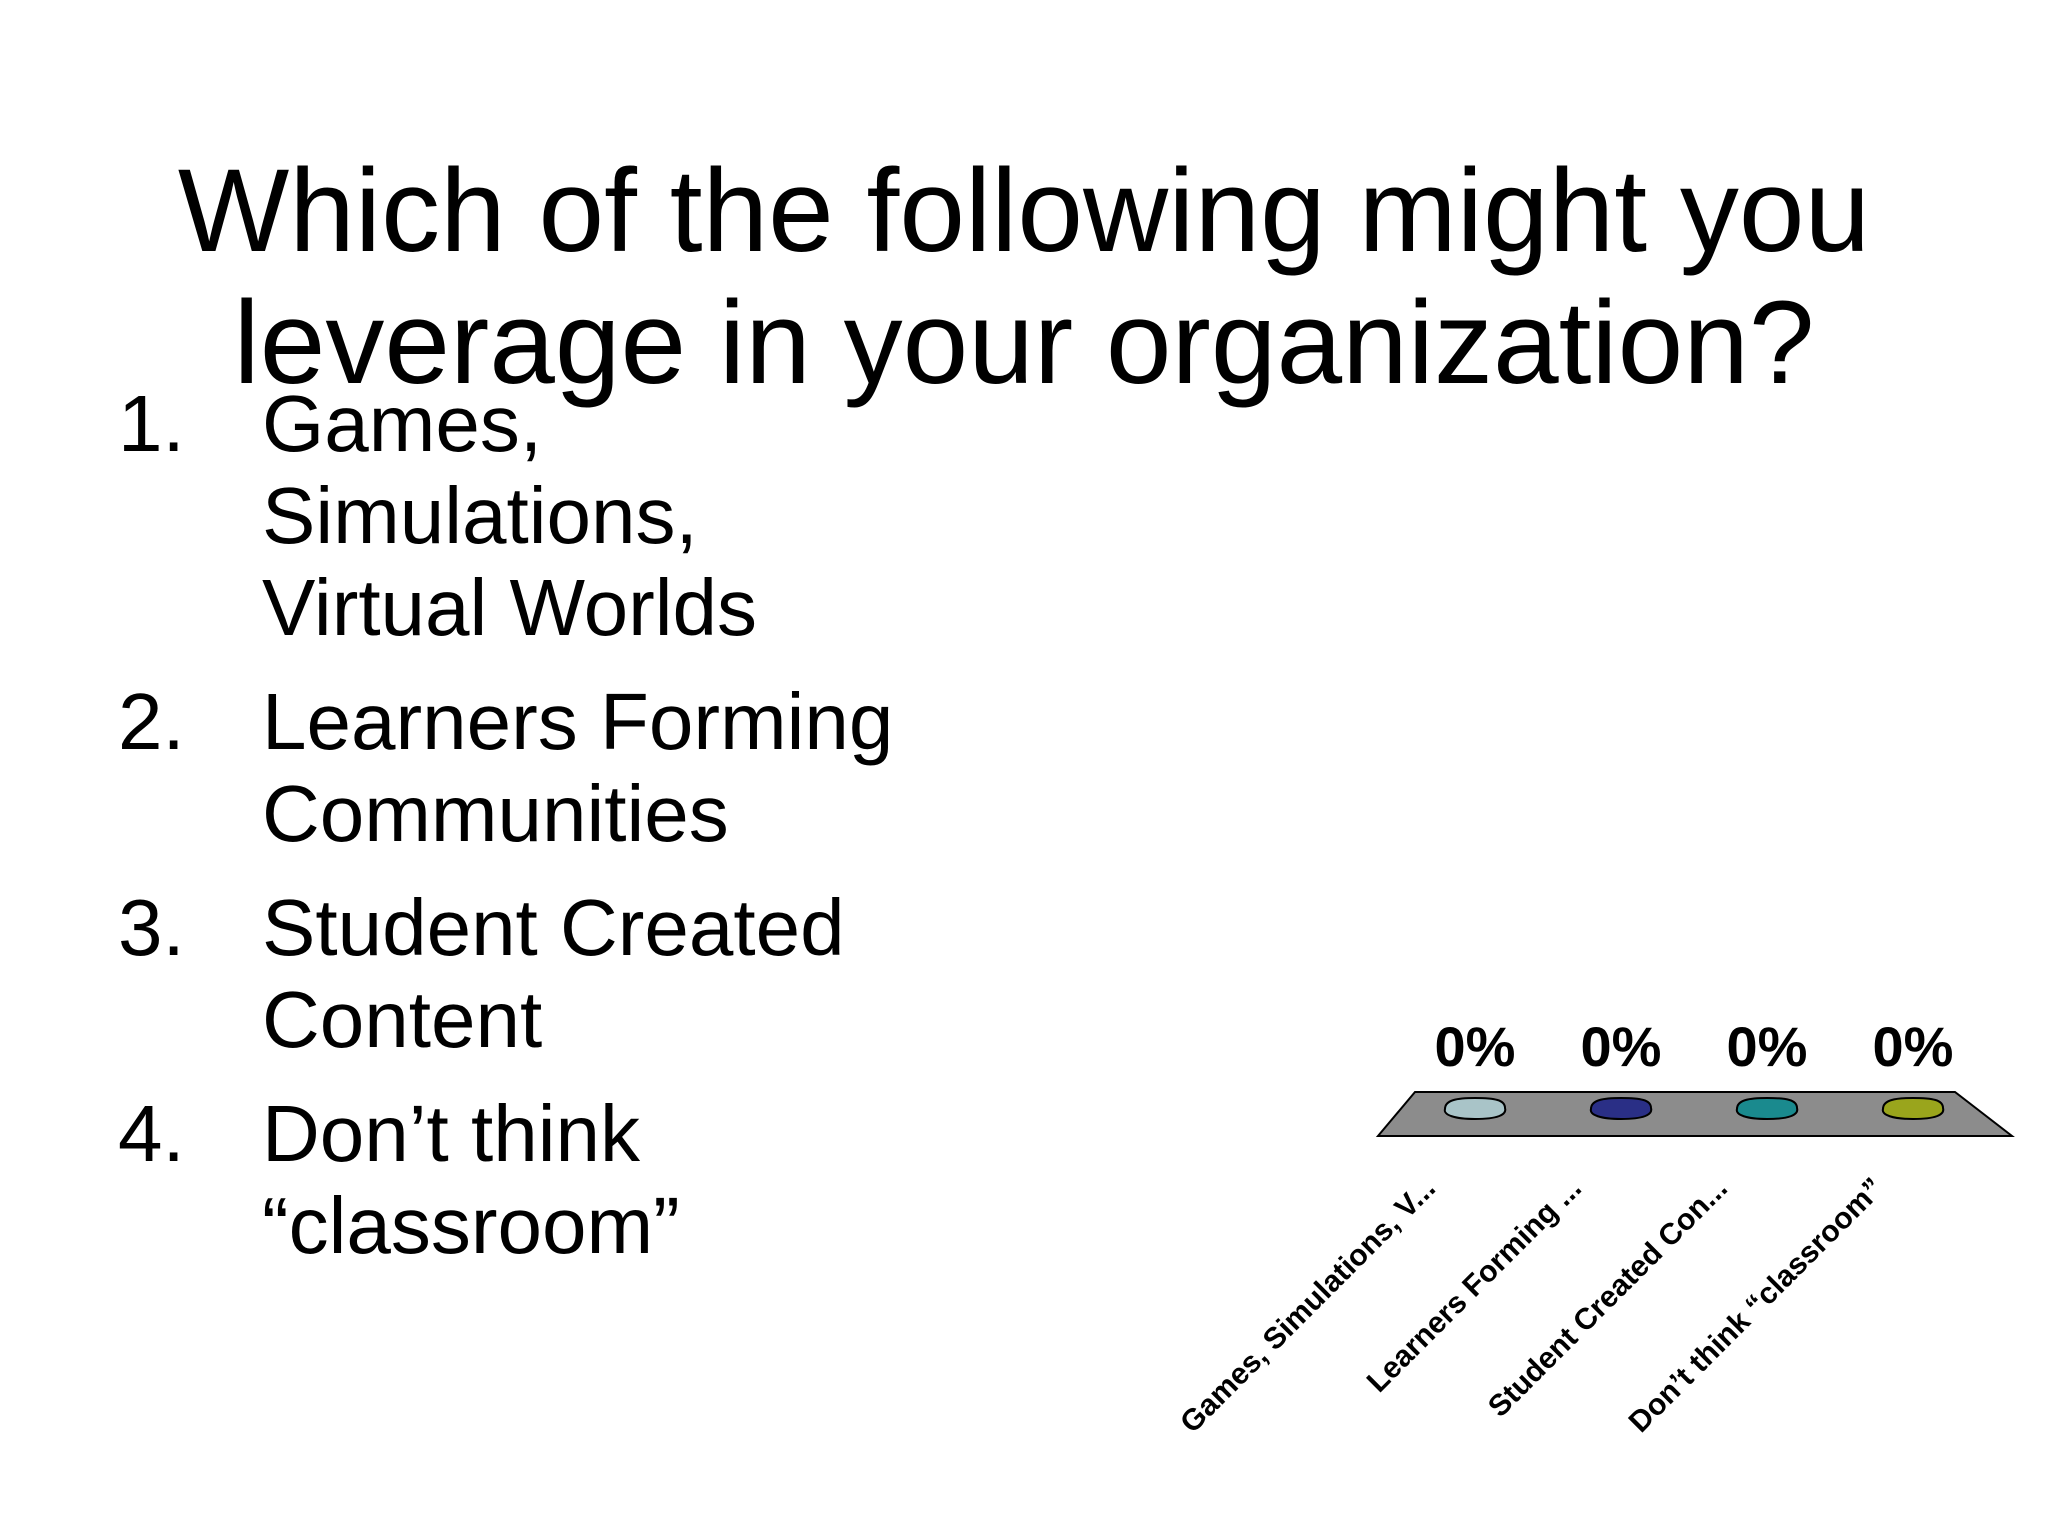 The height and width of the screenshot is (1536, 2048). I want to click on option-4: 4. Don’t think “classroom”, so click(598, 1180).